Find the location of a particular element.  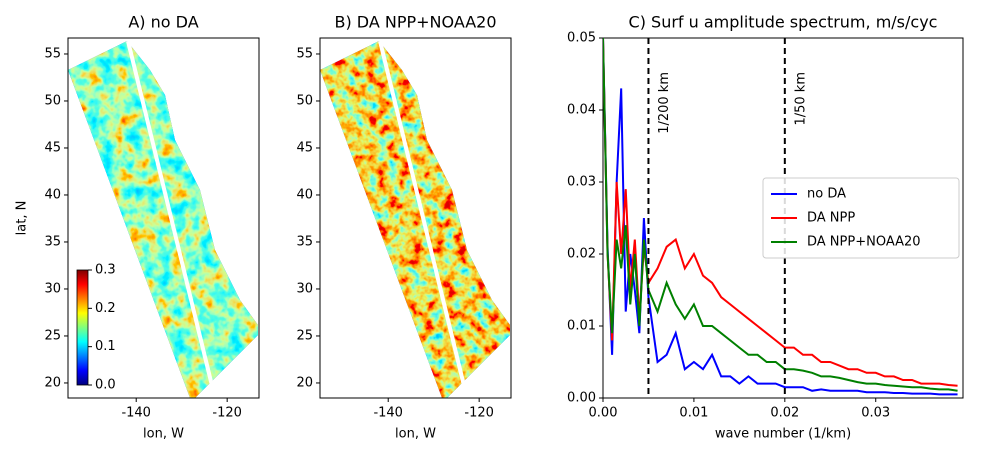

colorbar-tick-label: 0.2 is located at coordinates (105, 308).